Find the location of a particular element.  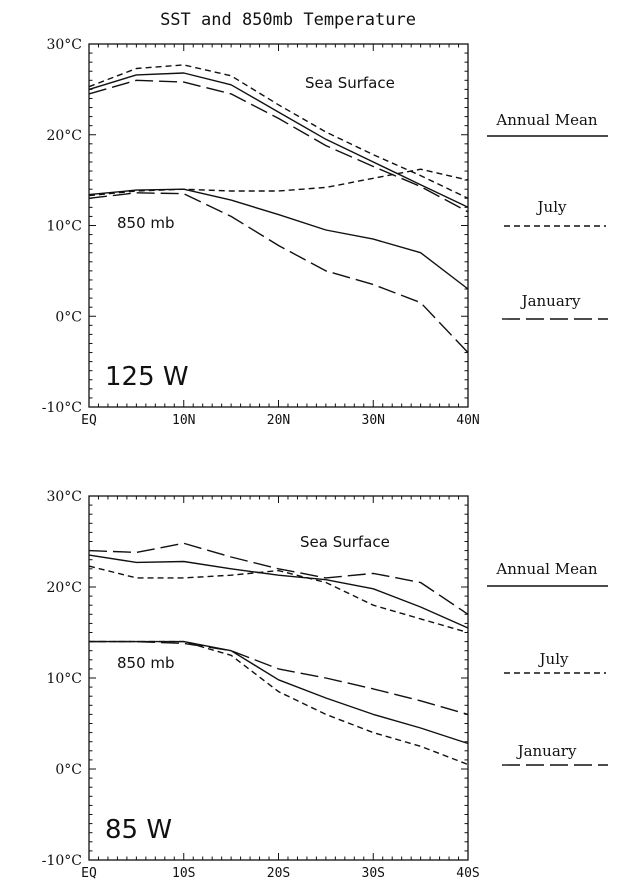

figure-title: SST and 850mb Temperature is located at coordinates (288, 20).